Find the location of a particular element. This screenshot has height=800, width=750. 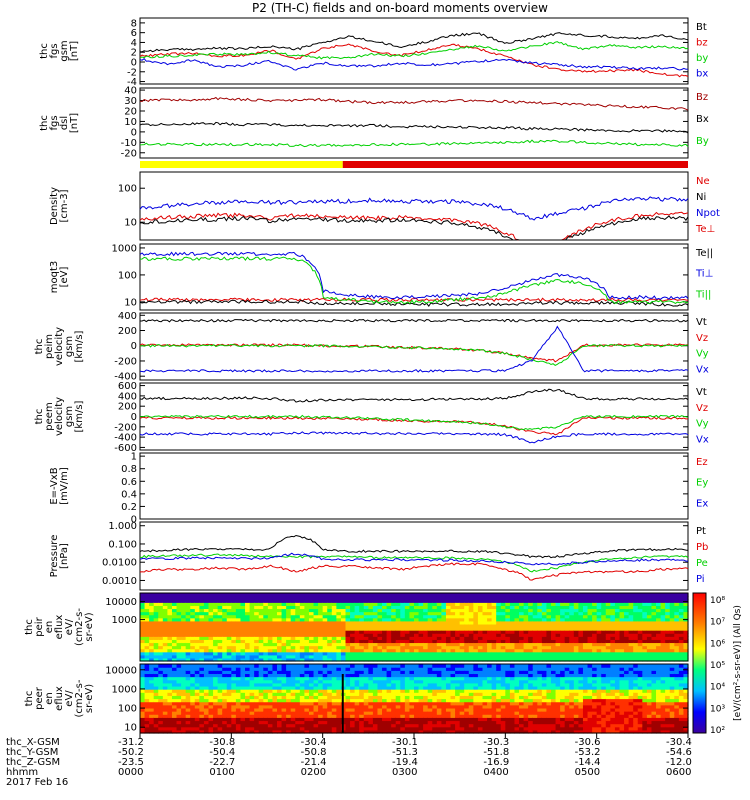

series-line-Npot is located at coordinates (414, 208).